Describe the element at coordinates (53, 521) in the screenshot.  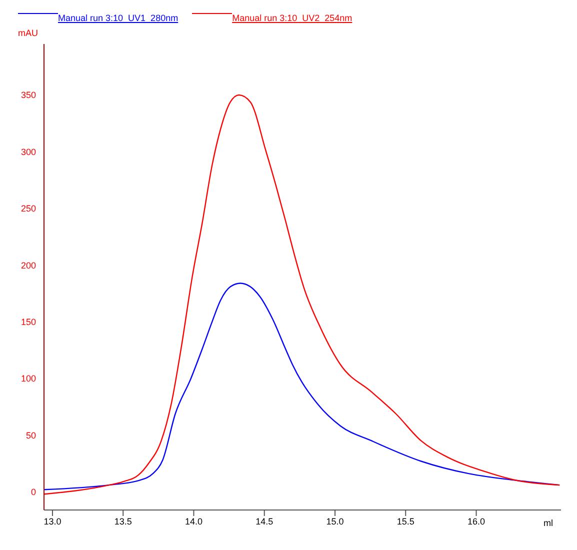
I see `x-tick-label: 13.0` at that location.